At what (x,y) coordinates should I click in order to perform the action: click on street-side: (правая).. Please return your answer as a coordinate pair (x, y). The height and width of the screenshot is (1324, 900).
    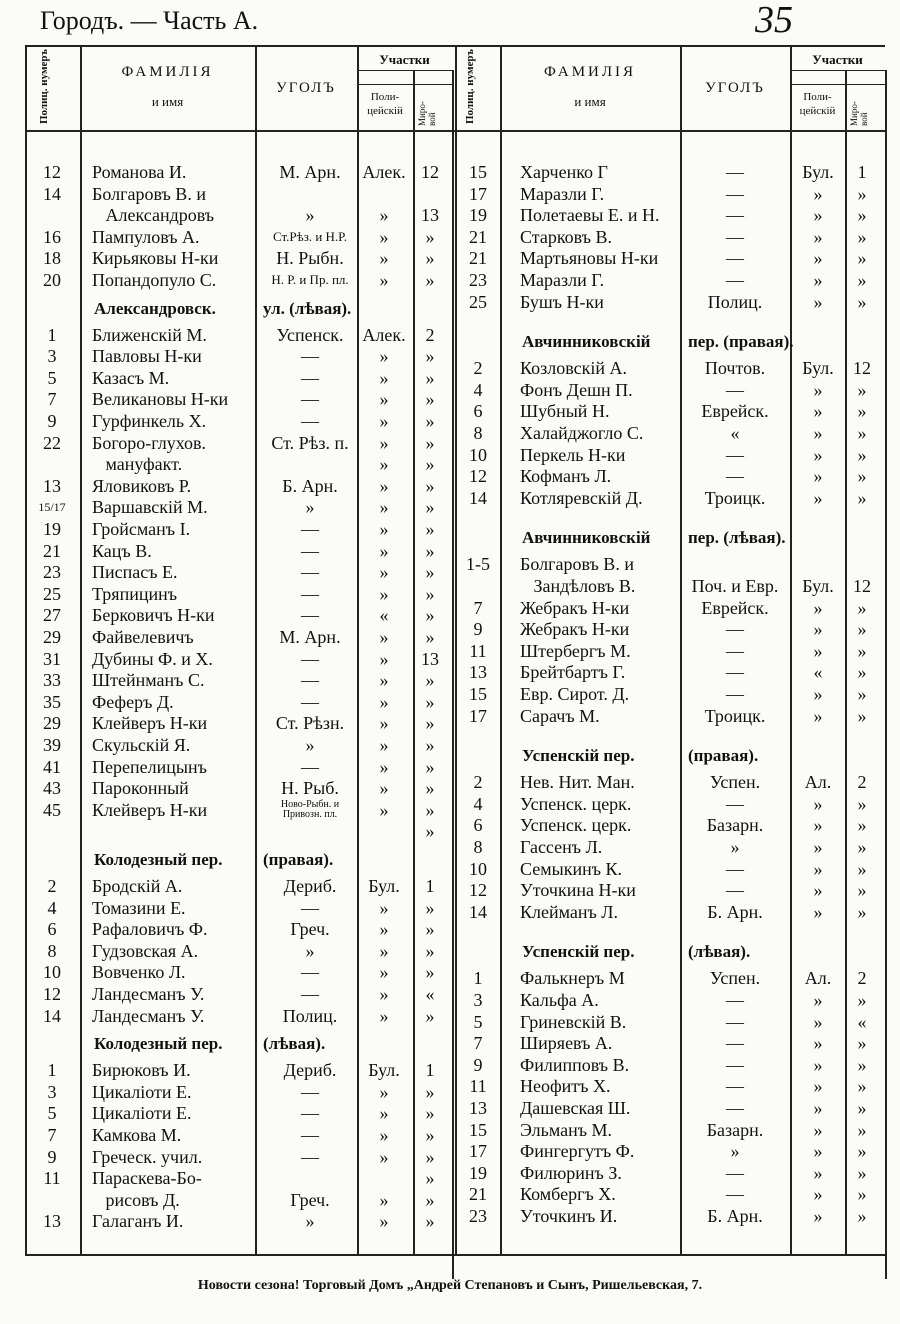
    Looking at the image, I should click on (723, 756).